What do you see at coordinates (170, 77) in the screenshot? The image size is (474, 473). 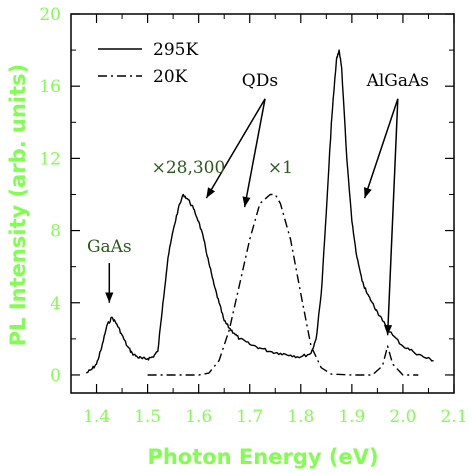 I see `legend-label-20k: 20K` at bounding box center [170, 77].